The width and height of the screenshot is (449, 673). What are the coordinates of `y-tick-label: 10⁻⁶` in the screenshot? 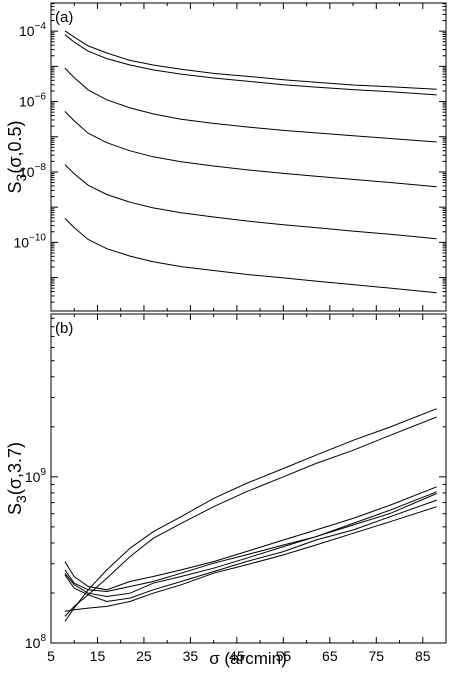 It's located at (32, 101).